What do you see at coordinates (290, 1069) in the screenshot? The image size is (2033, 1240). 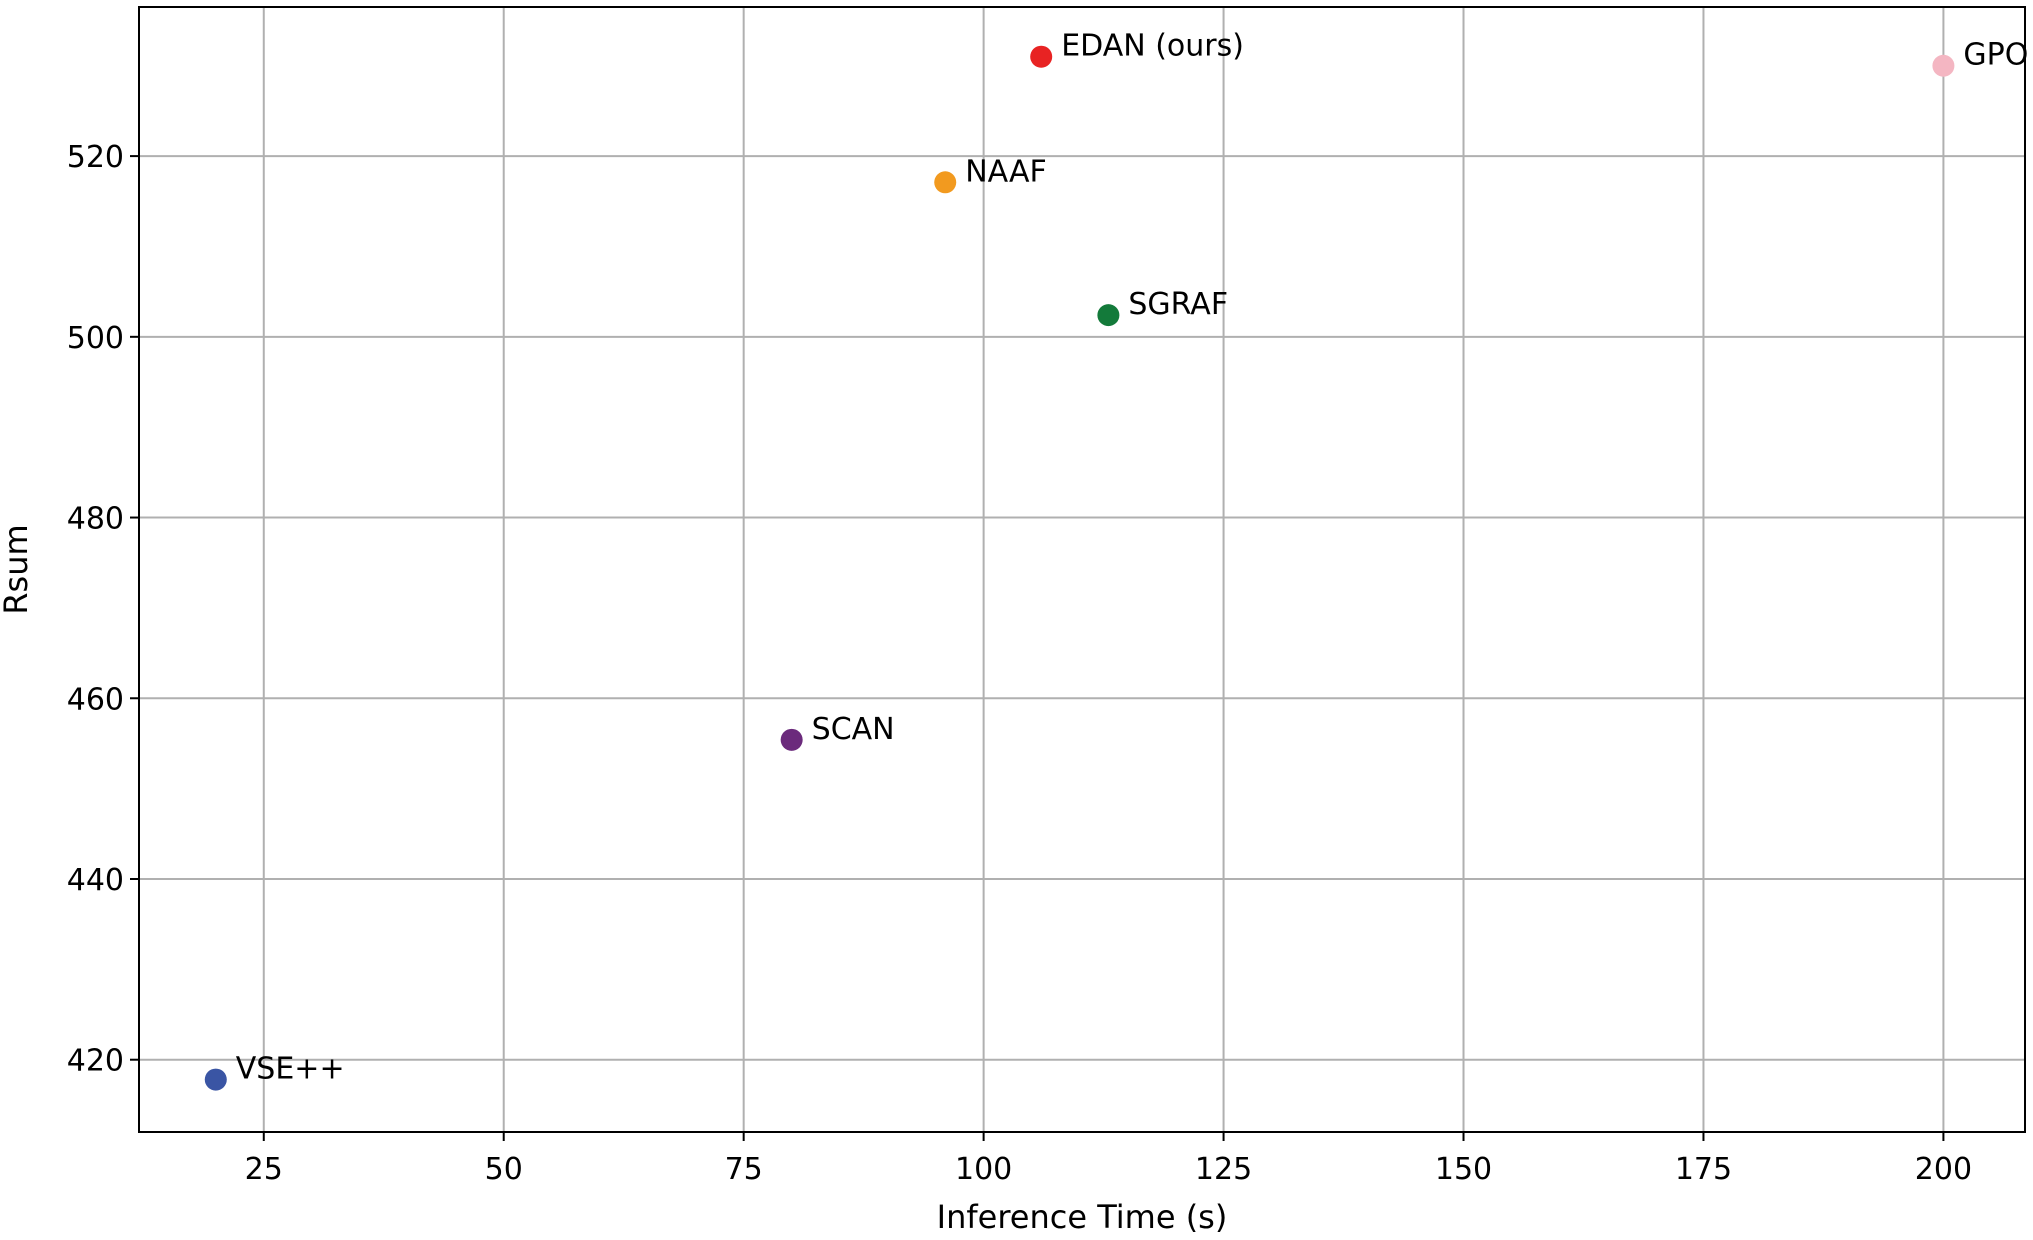 I see `point-label: VSE++` at bounding box center [290, 1069].